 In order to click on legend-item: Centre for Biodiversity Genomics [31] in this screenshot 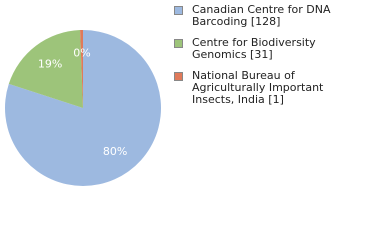, I will do `click(253, 49)`.